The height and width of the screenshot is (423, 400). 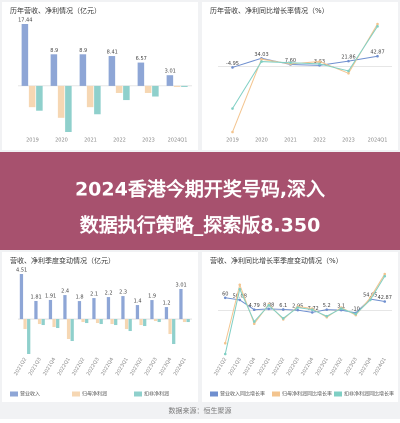 I want to click on x-tick-label: 2021, so click(x=290, y=141).